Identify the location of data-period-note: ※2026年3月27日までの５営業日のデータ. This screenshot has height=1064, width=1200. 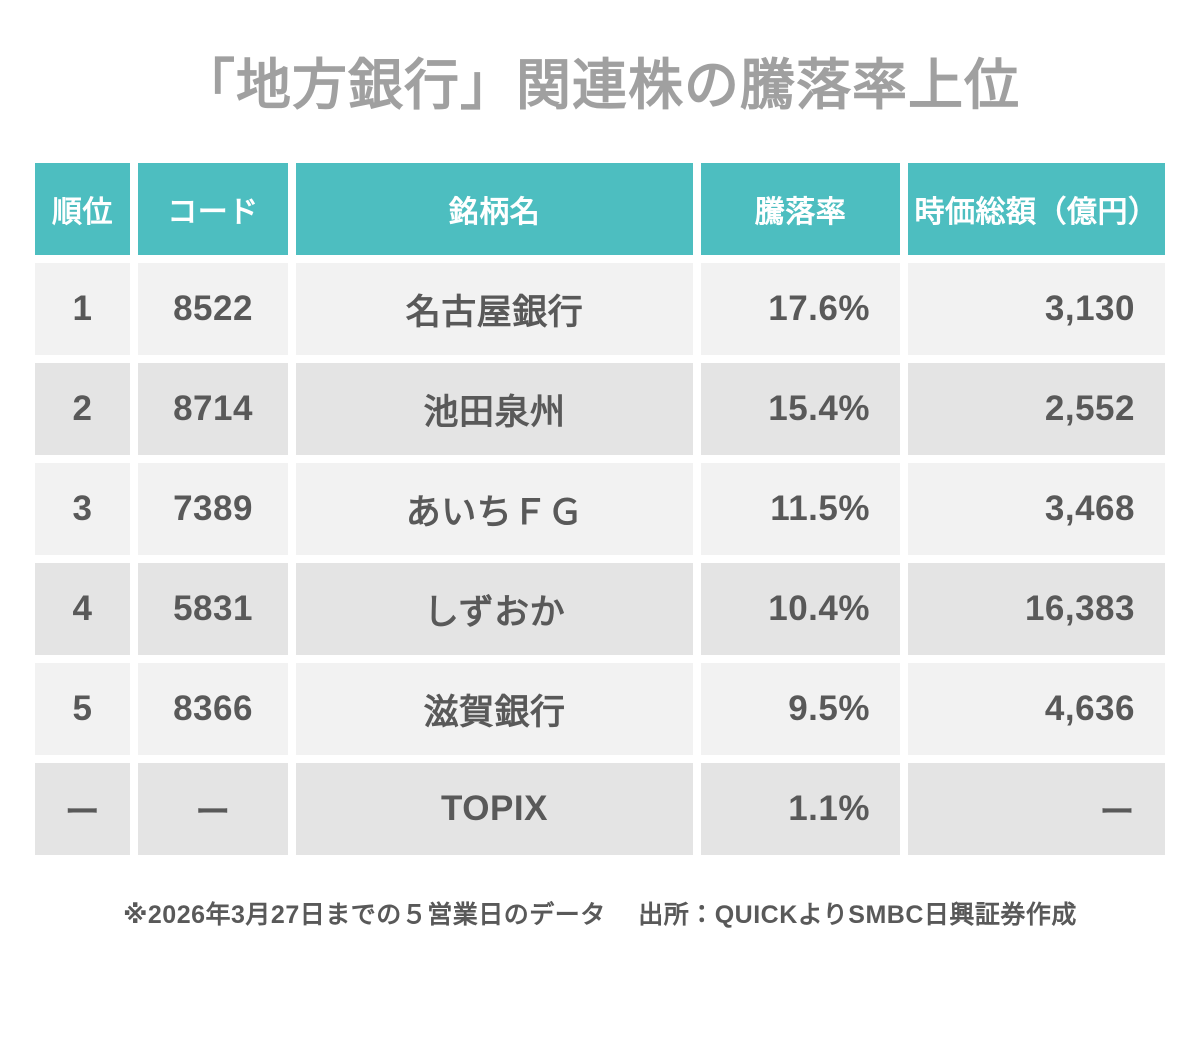
(364, 915).